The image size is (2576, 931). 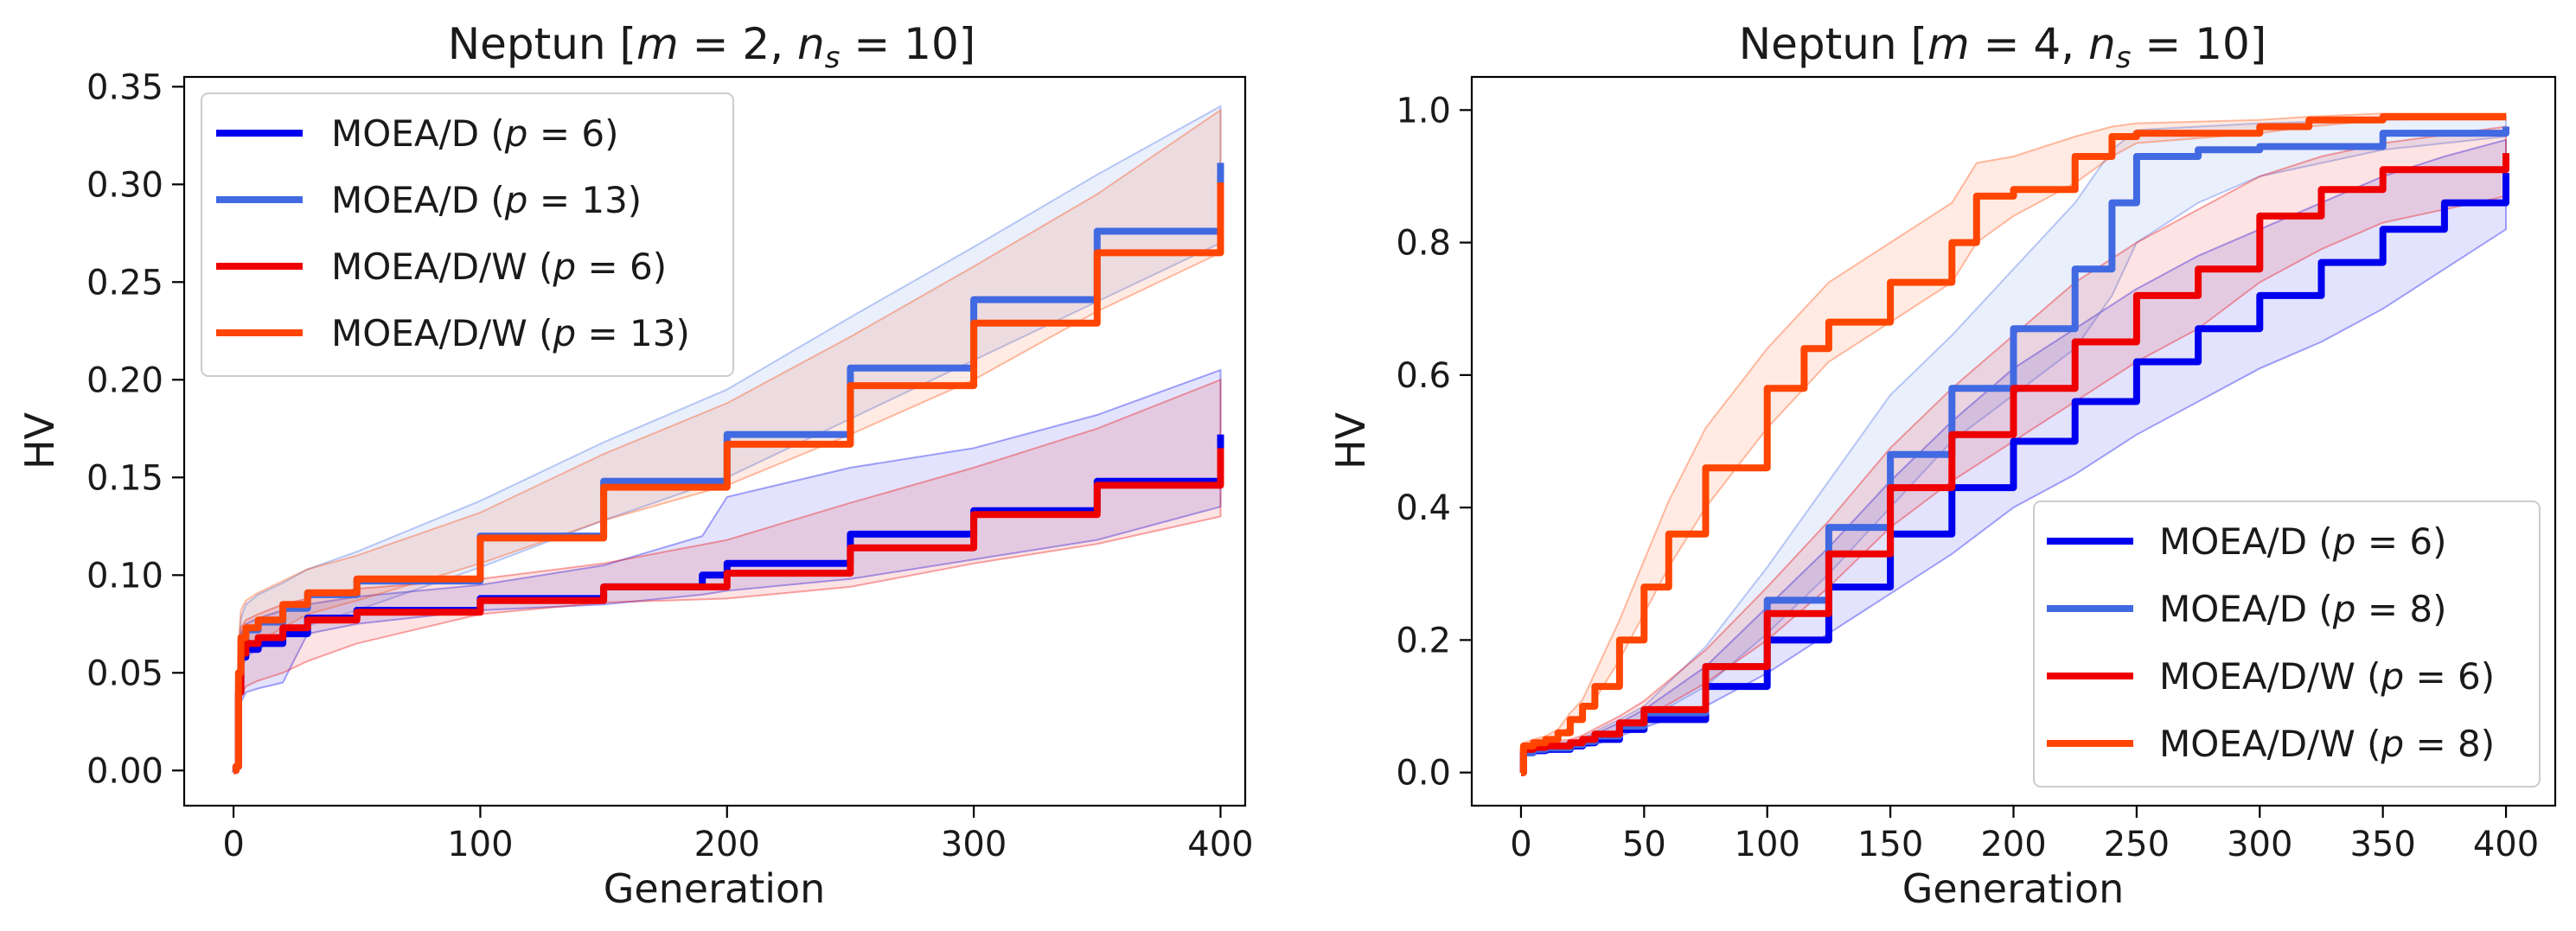 I want to click on chart-left-legend-label-3: MOEA/D/W (p = 6), so click(x=499, y=267).